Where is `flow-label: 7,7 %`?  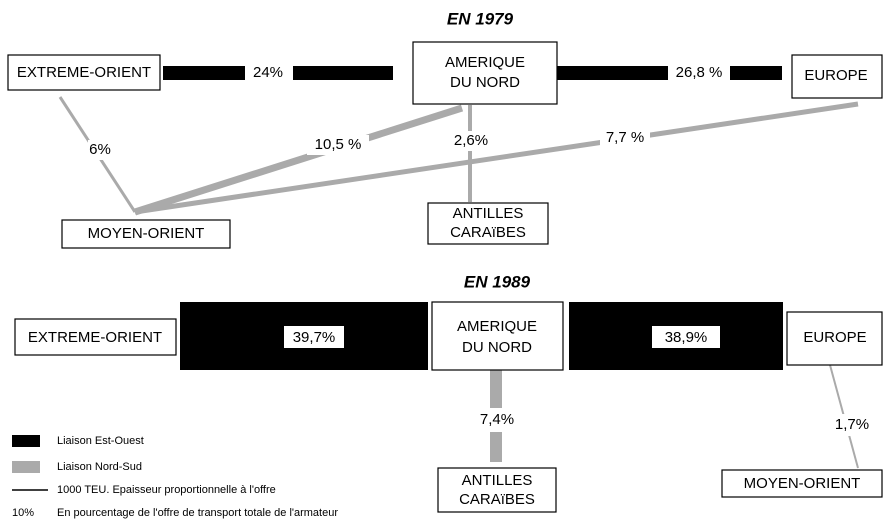
flow-label: 7,7 % is located at coordinates (625, 137).